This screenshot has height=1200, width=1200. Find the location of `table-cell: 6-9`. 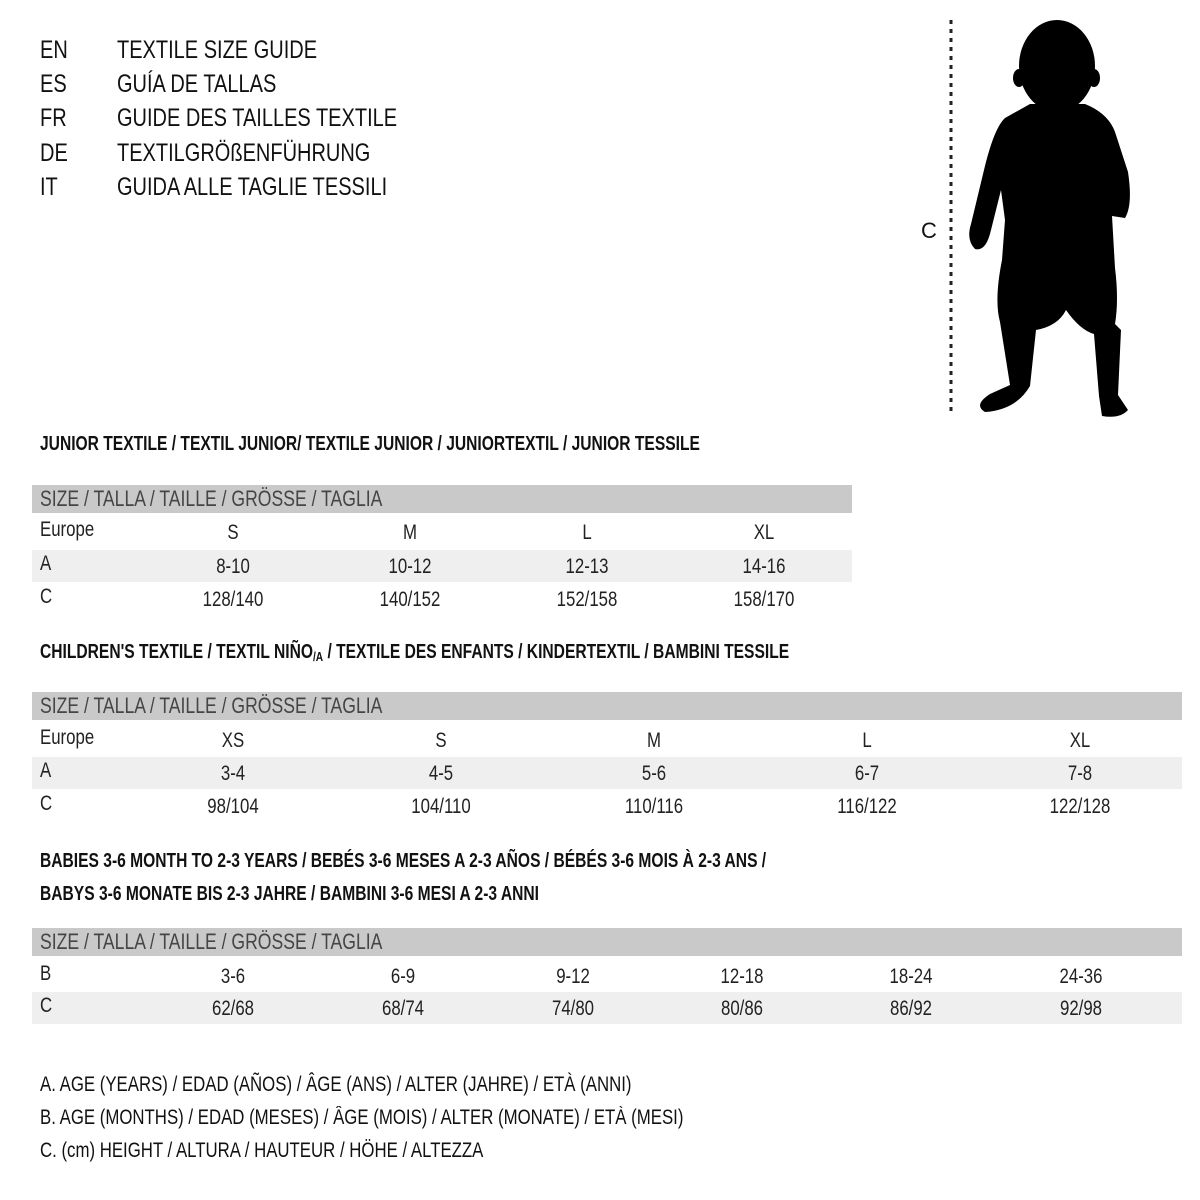

table-cell: 6-9 is located at coordinates (403, 976).